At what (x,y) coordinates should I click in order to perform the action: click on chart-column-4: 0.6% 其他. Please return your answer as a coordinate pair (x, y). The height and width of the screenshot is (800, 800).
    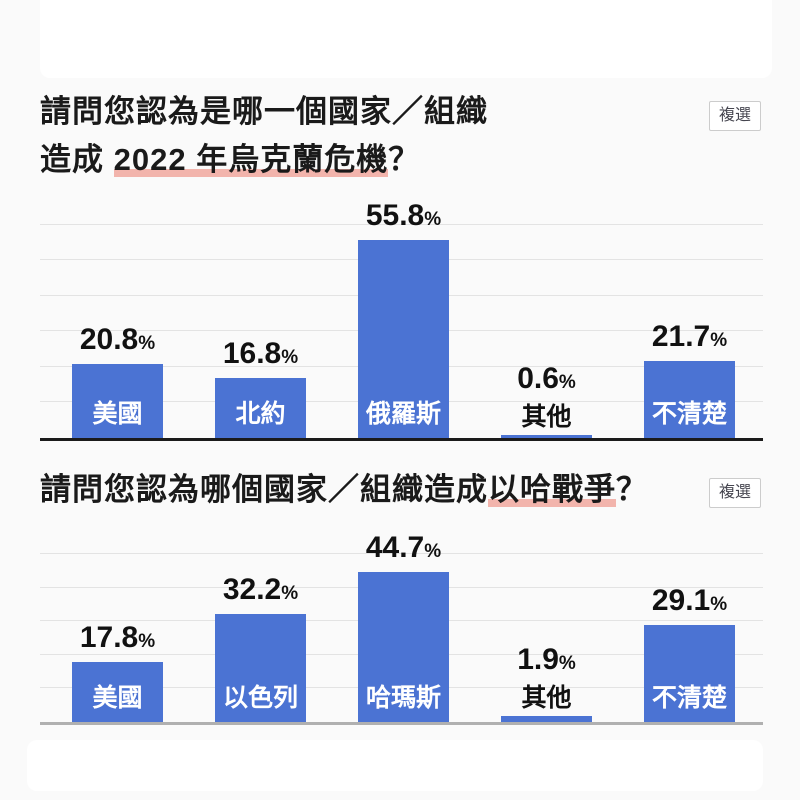
    Looking at the image, I should click on (546, 324).